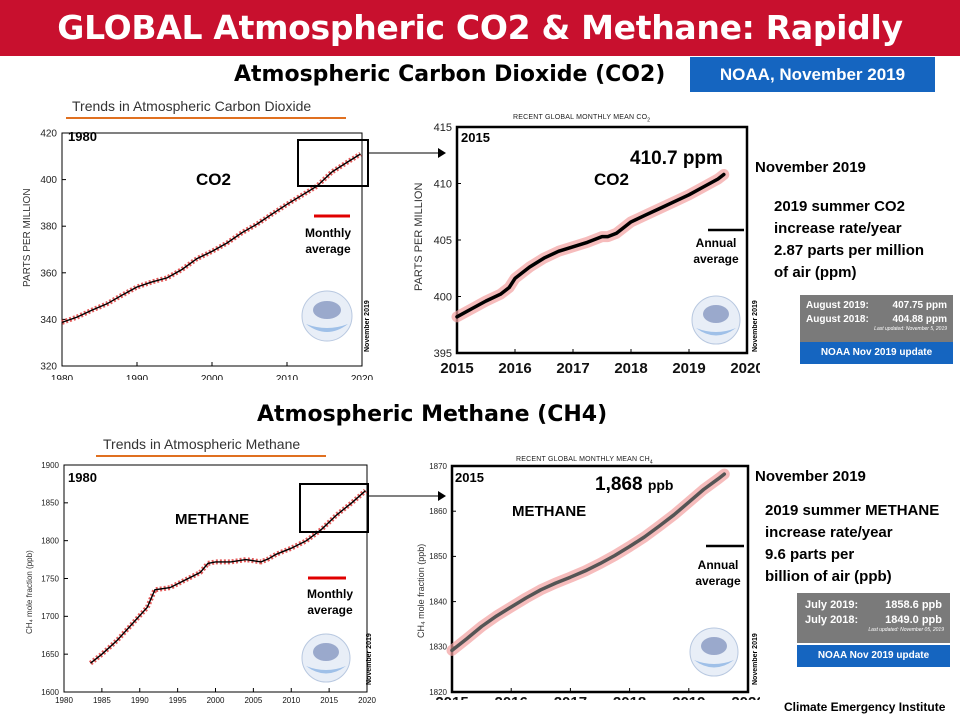 The height and width of the screenshot is (720, 960). I want to click on noaa-date-badge: NOAA, November 2019, so click(812, 74).